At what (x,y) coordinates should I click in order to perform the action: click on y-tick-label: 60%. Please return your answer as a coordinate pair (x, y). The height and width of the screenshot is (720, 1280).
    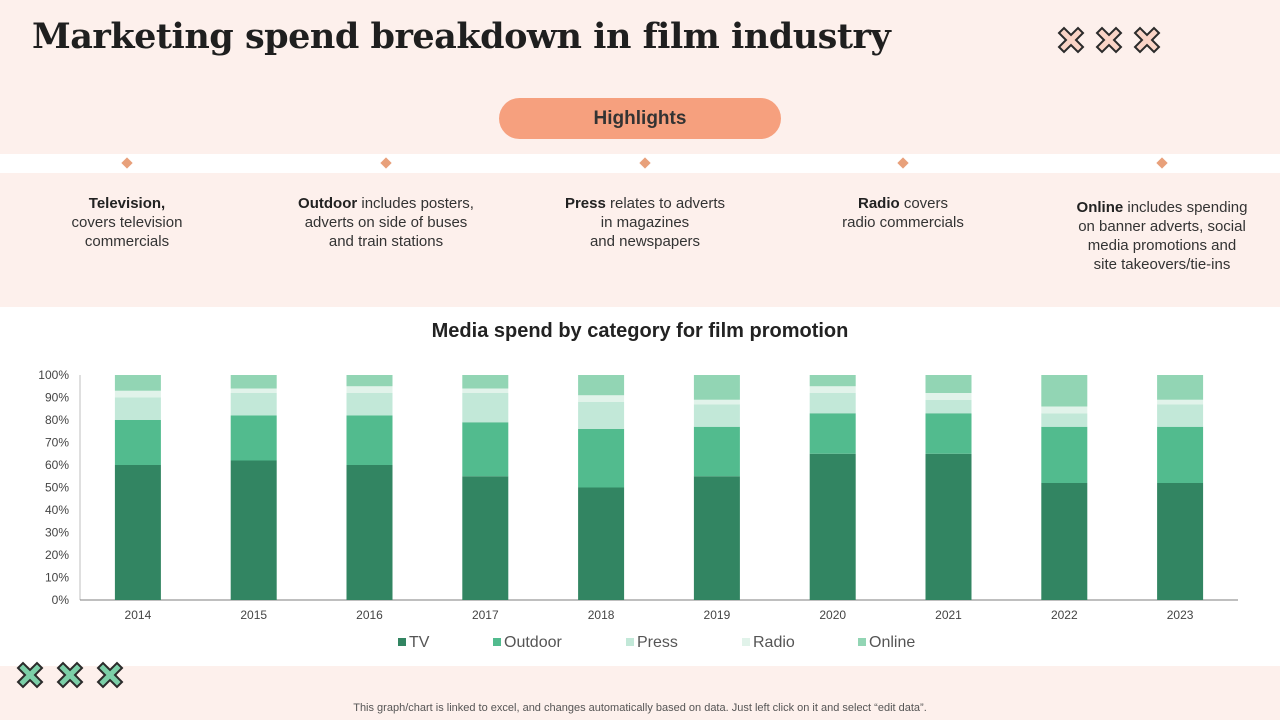
    Looking at the image, I should click on (57, 465).